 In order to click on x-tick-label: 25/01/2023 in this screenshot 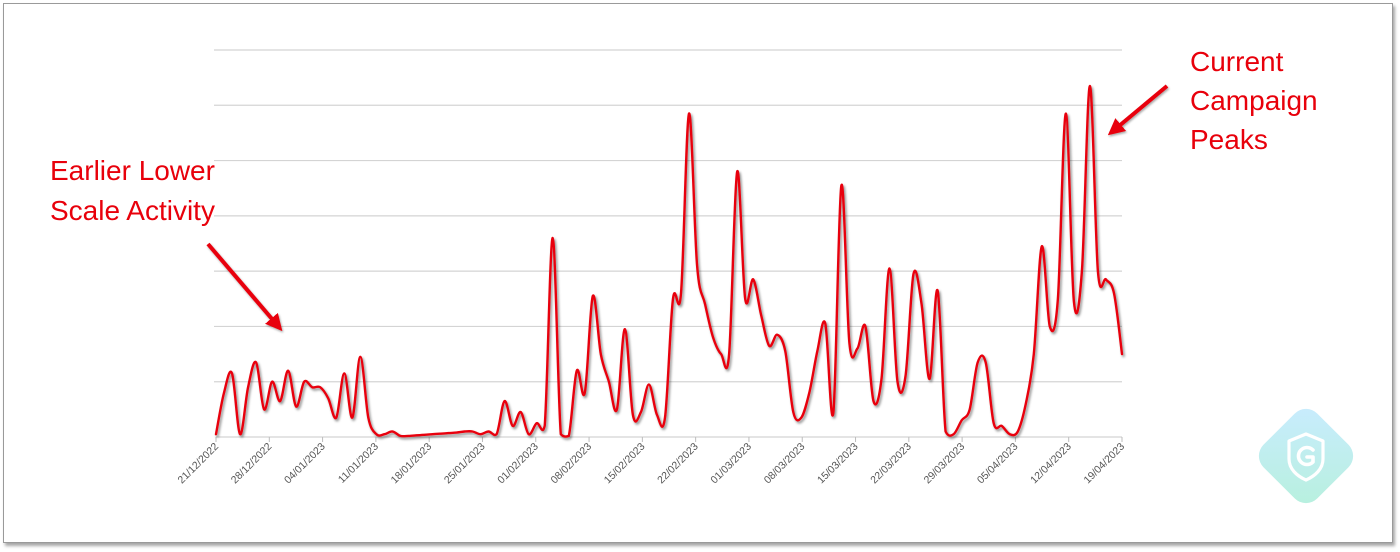, I will do `click(465, 464)`.